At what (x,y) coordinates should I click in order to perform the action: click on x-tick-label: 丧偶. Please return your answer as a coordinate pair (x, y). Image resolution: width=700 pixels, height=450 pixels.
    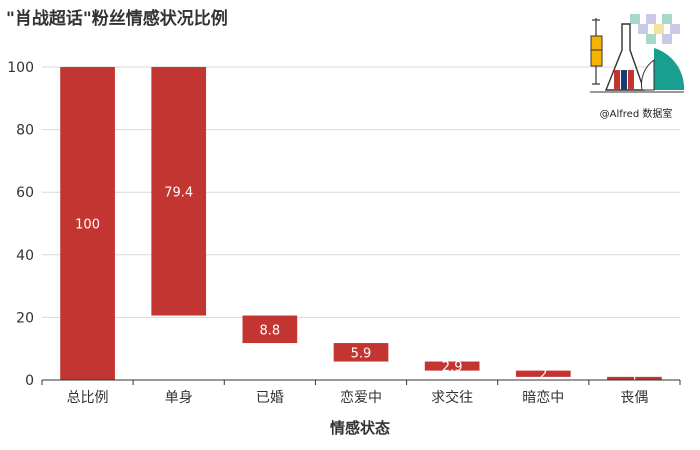
    Looking at the image, I should click on (634, 398).